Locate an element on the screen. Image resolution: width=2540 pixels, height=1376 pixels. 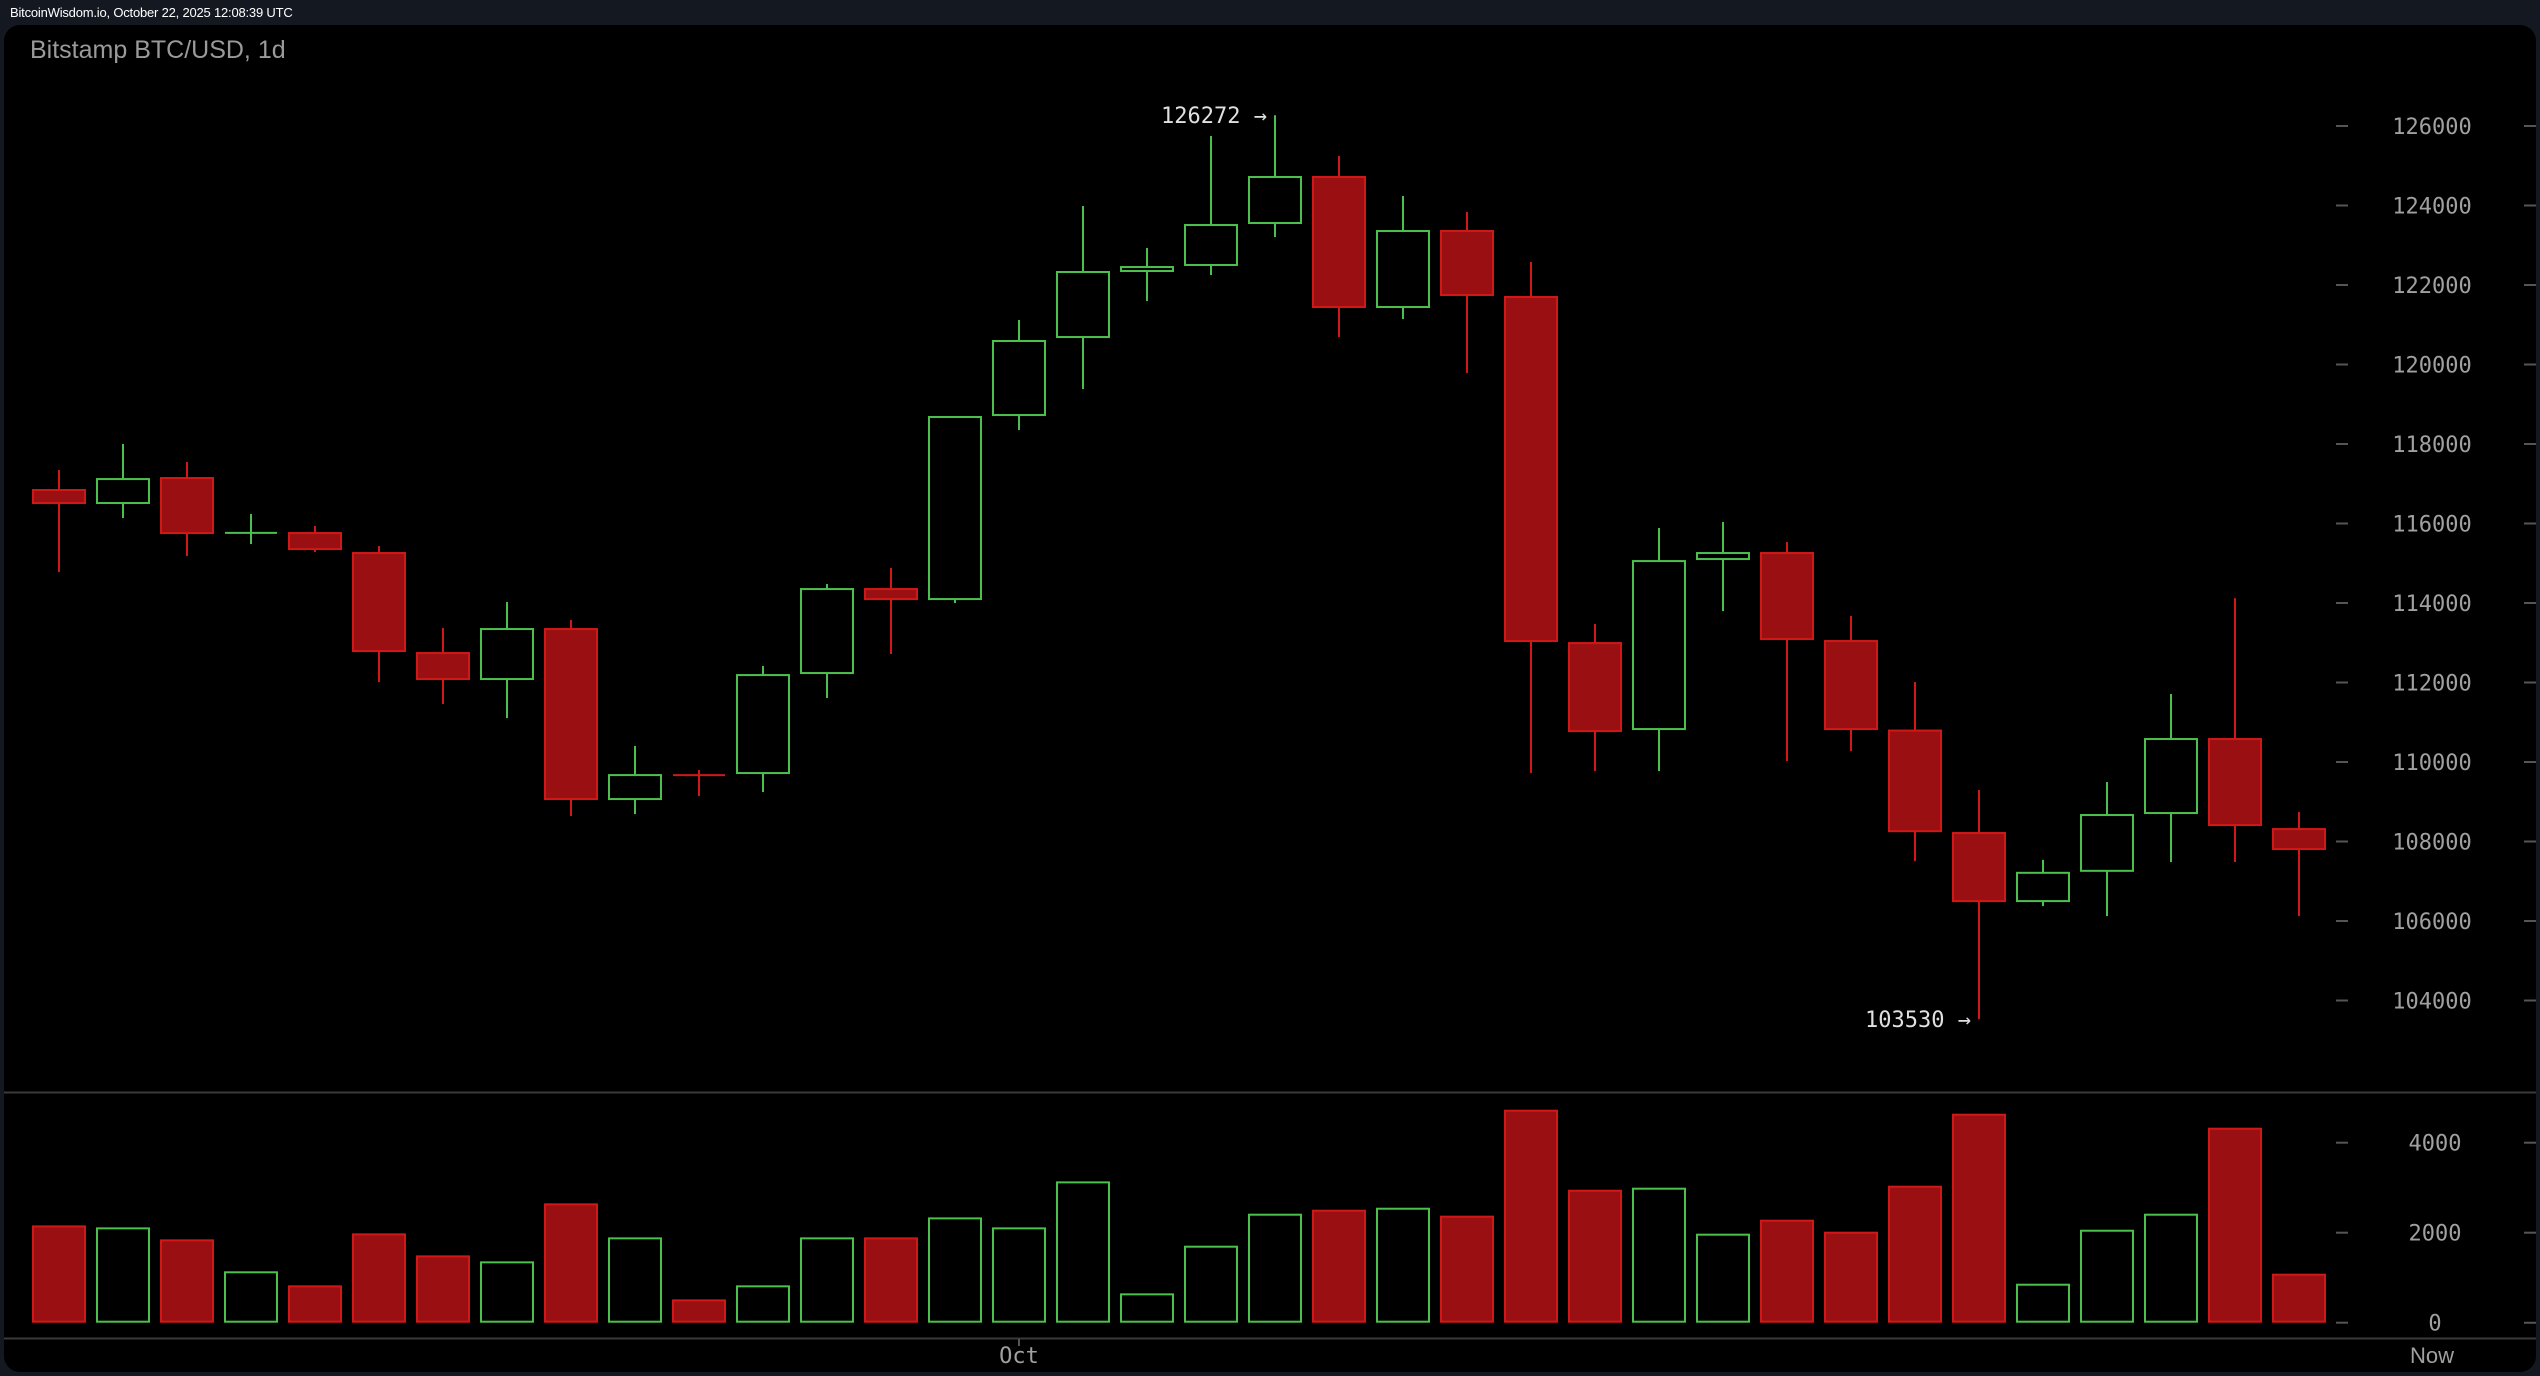
svg-text: 124000 is located at coordinates (2431, 207).